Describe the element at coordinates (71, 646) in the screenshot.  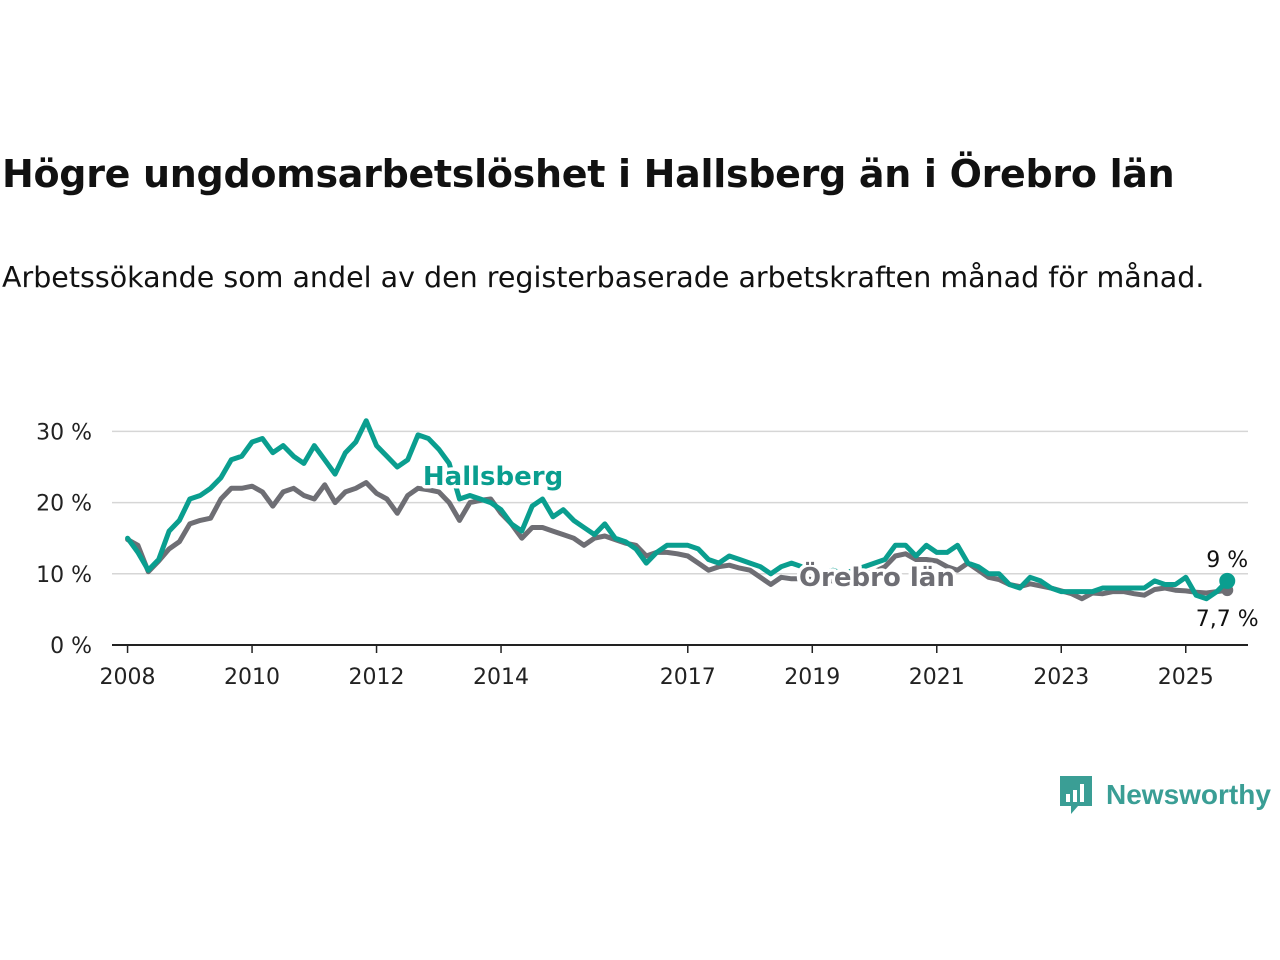
I see `y-tick-label: 0 %` at that location.